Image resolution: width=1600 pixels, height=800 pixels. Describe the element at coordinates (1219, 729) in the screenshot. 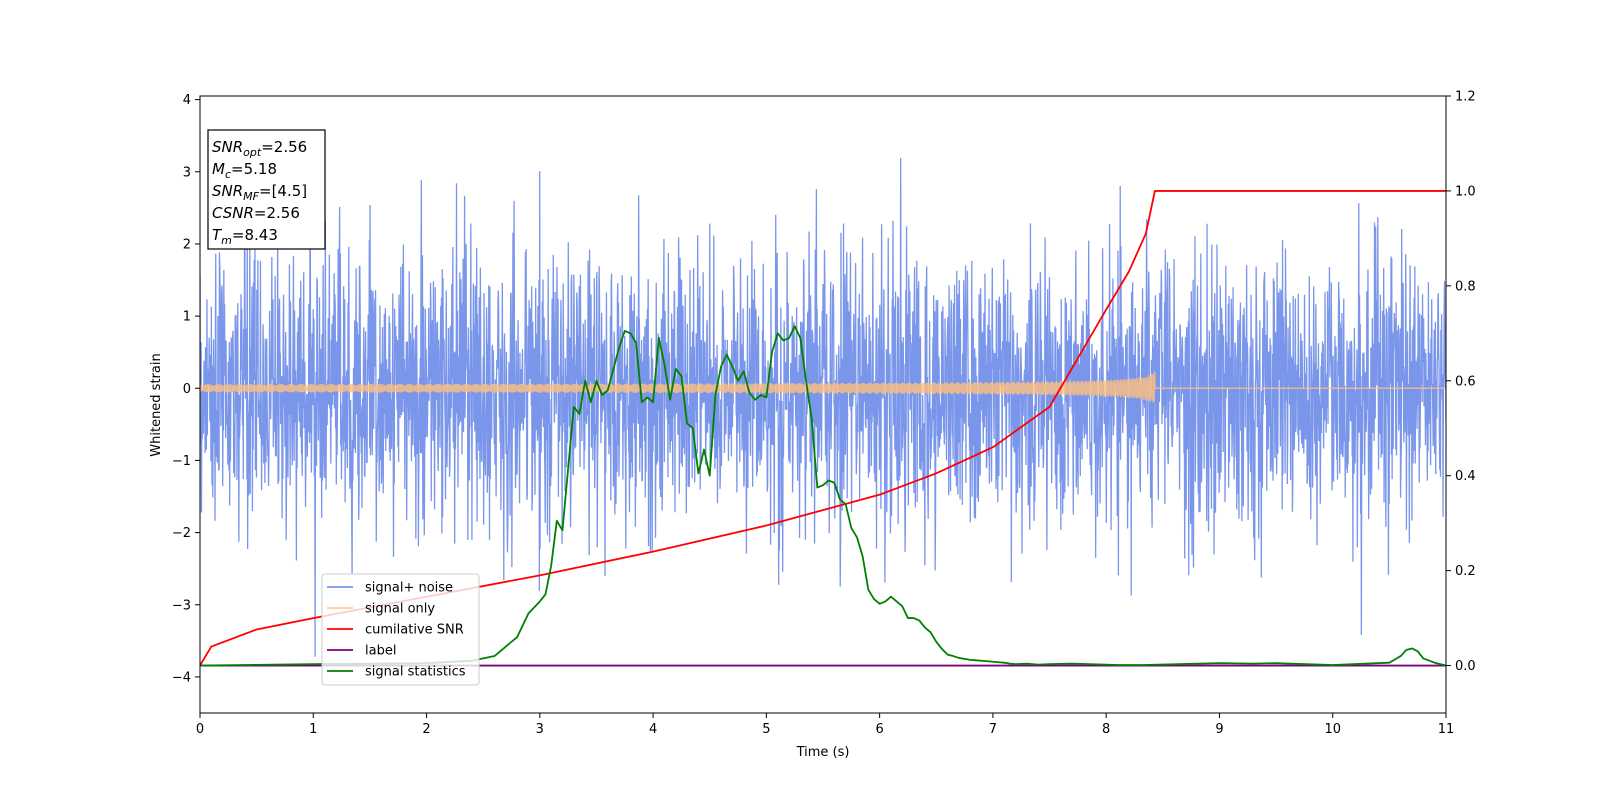

I see `x-tick-label: 9` at that location.